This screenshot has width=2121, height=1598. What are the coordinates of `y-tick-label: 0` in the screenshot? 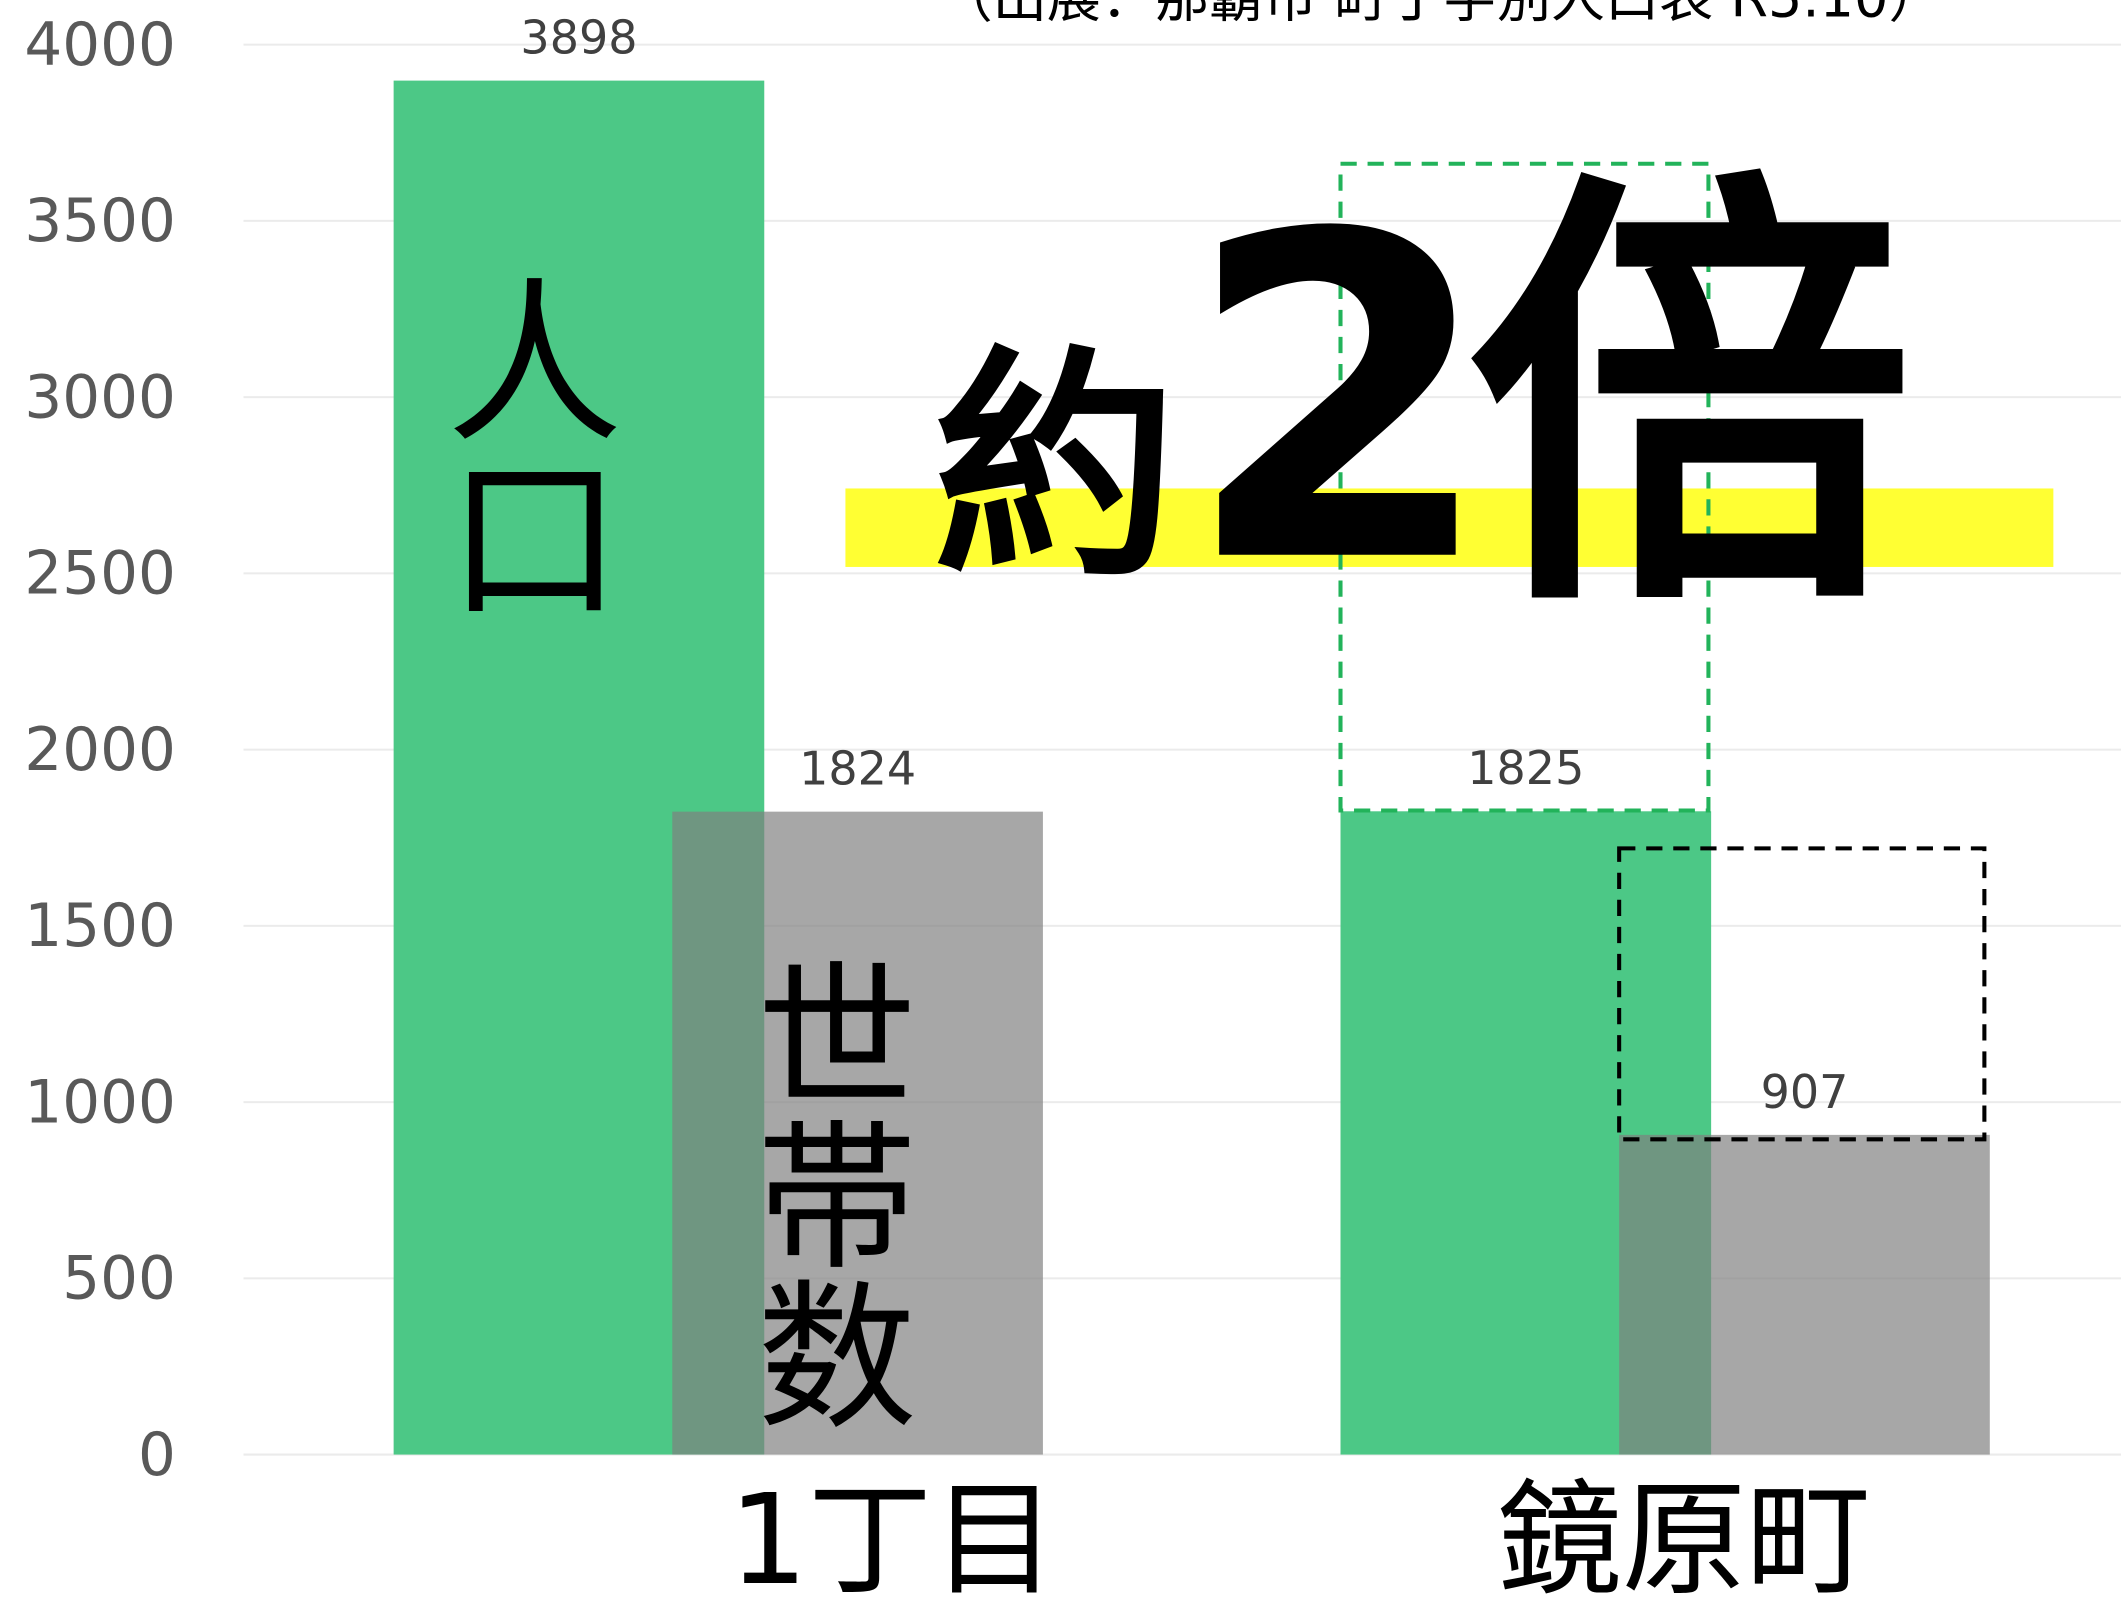 It's located at (157, 1455).